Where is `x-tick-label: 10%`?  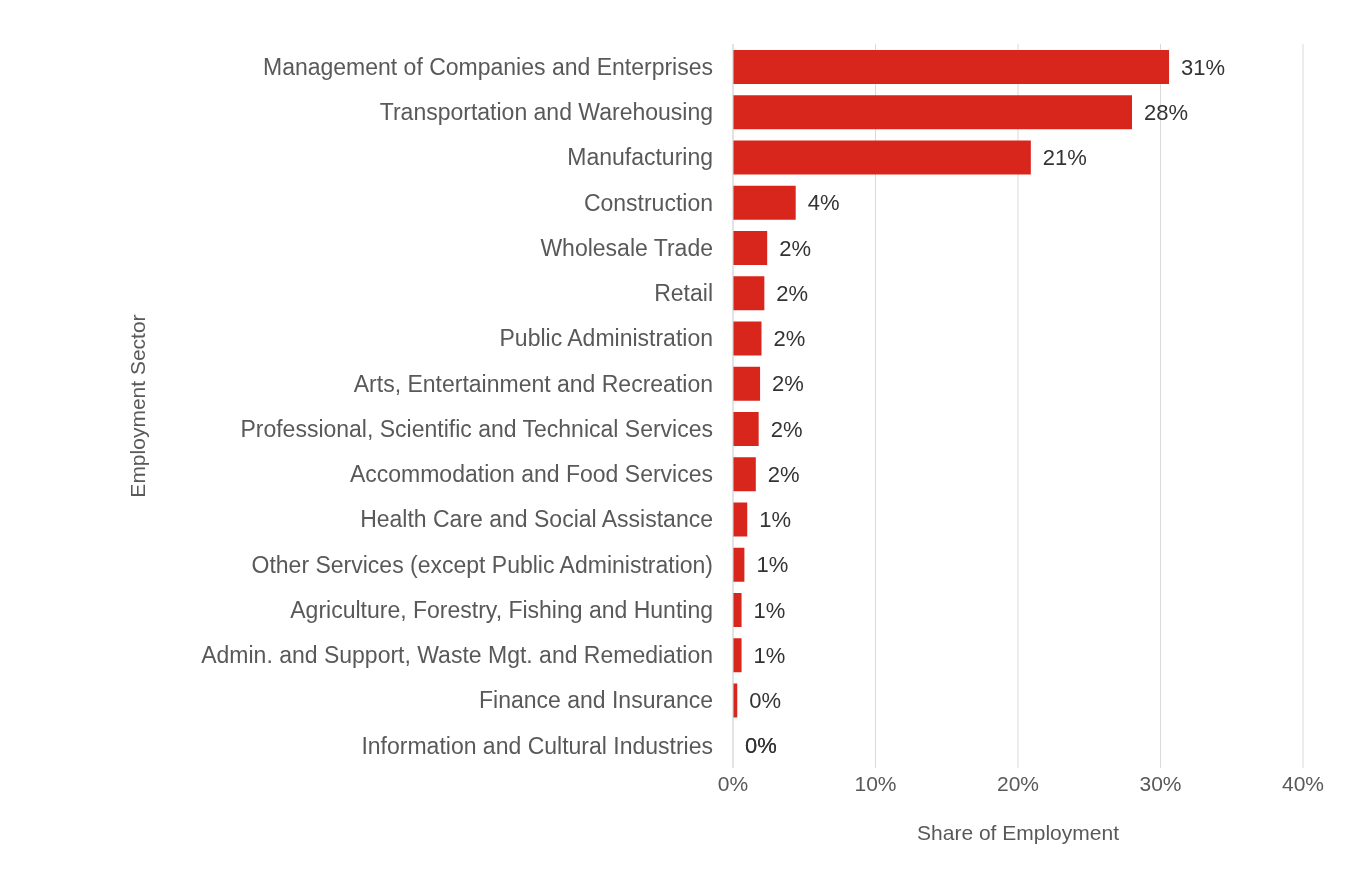
x-tick-label: 10% is located at coordinates (875, 783).